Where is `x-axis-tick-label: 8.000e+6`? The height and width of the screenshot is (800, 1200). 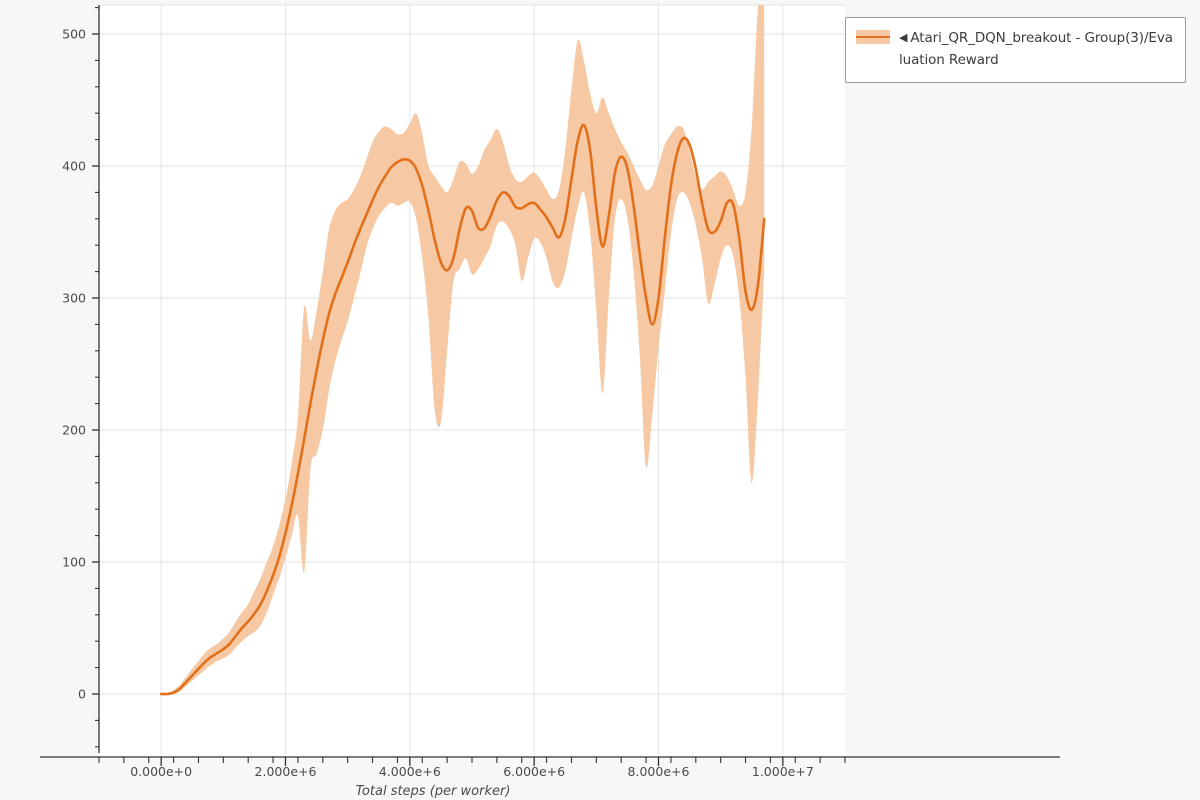
x-axis-tick-label: 8.000e+6 is located at coordinates (659, 771).